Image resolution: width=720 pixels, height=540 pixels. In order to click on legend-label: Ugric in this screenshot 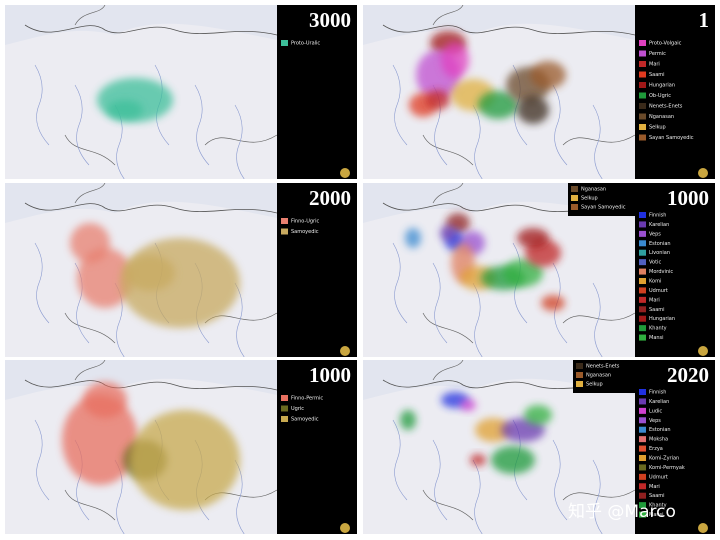, I will do `click(297, 409)`.